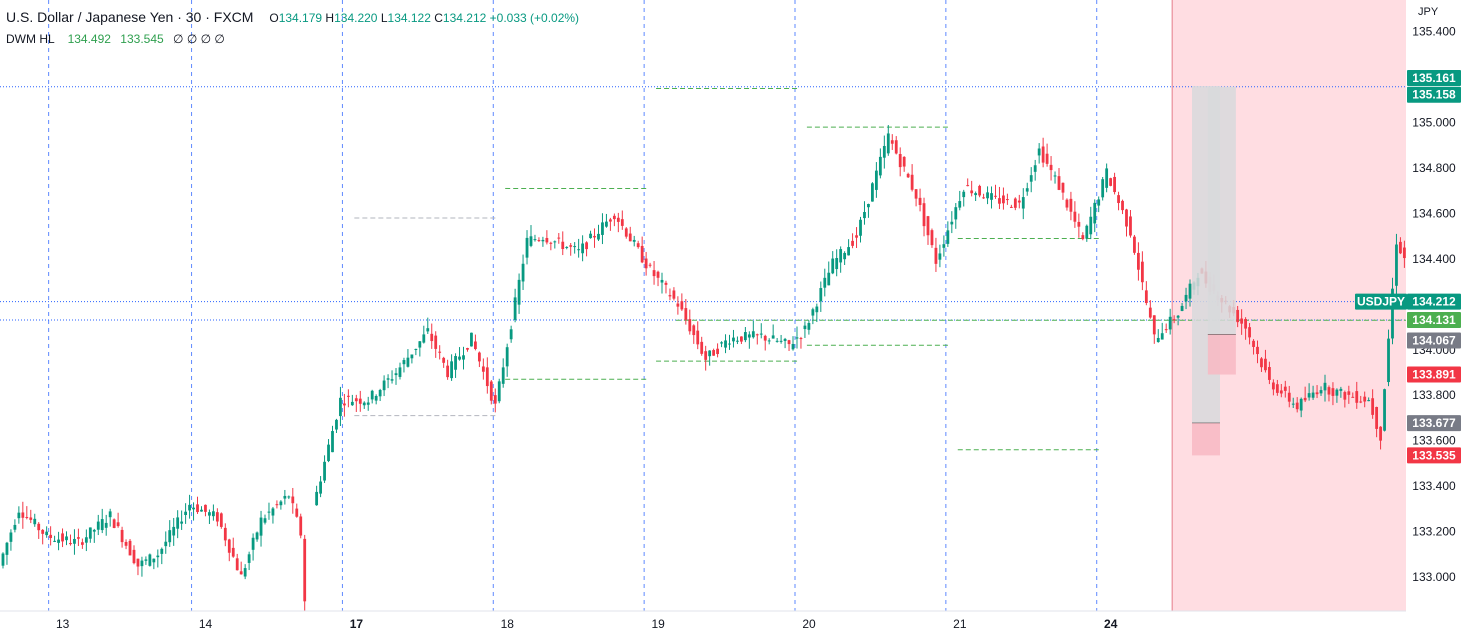 This screenshot has height=635, width=1461. I want to click on axis-currency-label: JPY, so click(1428, 12).